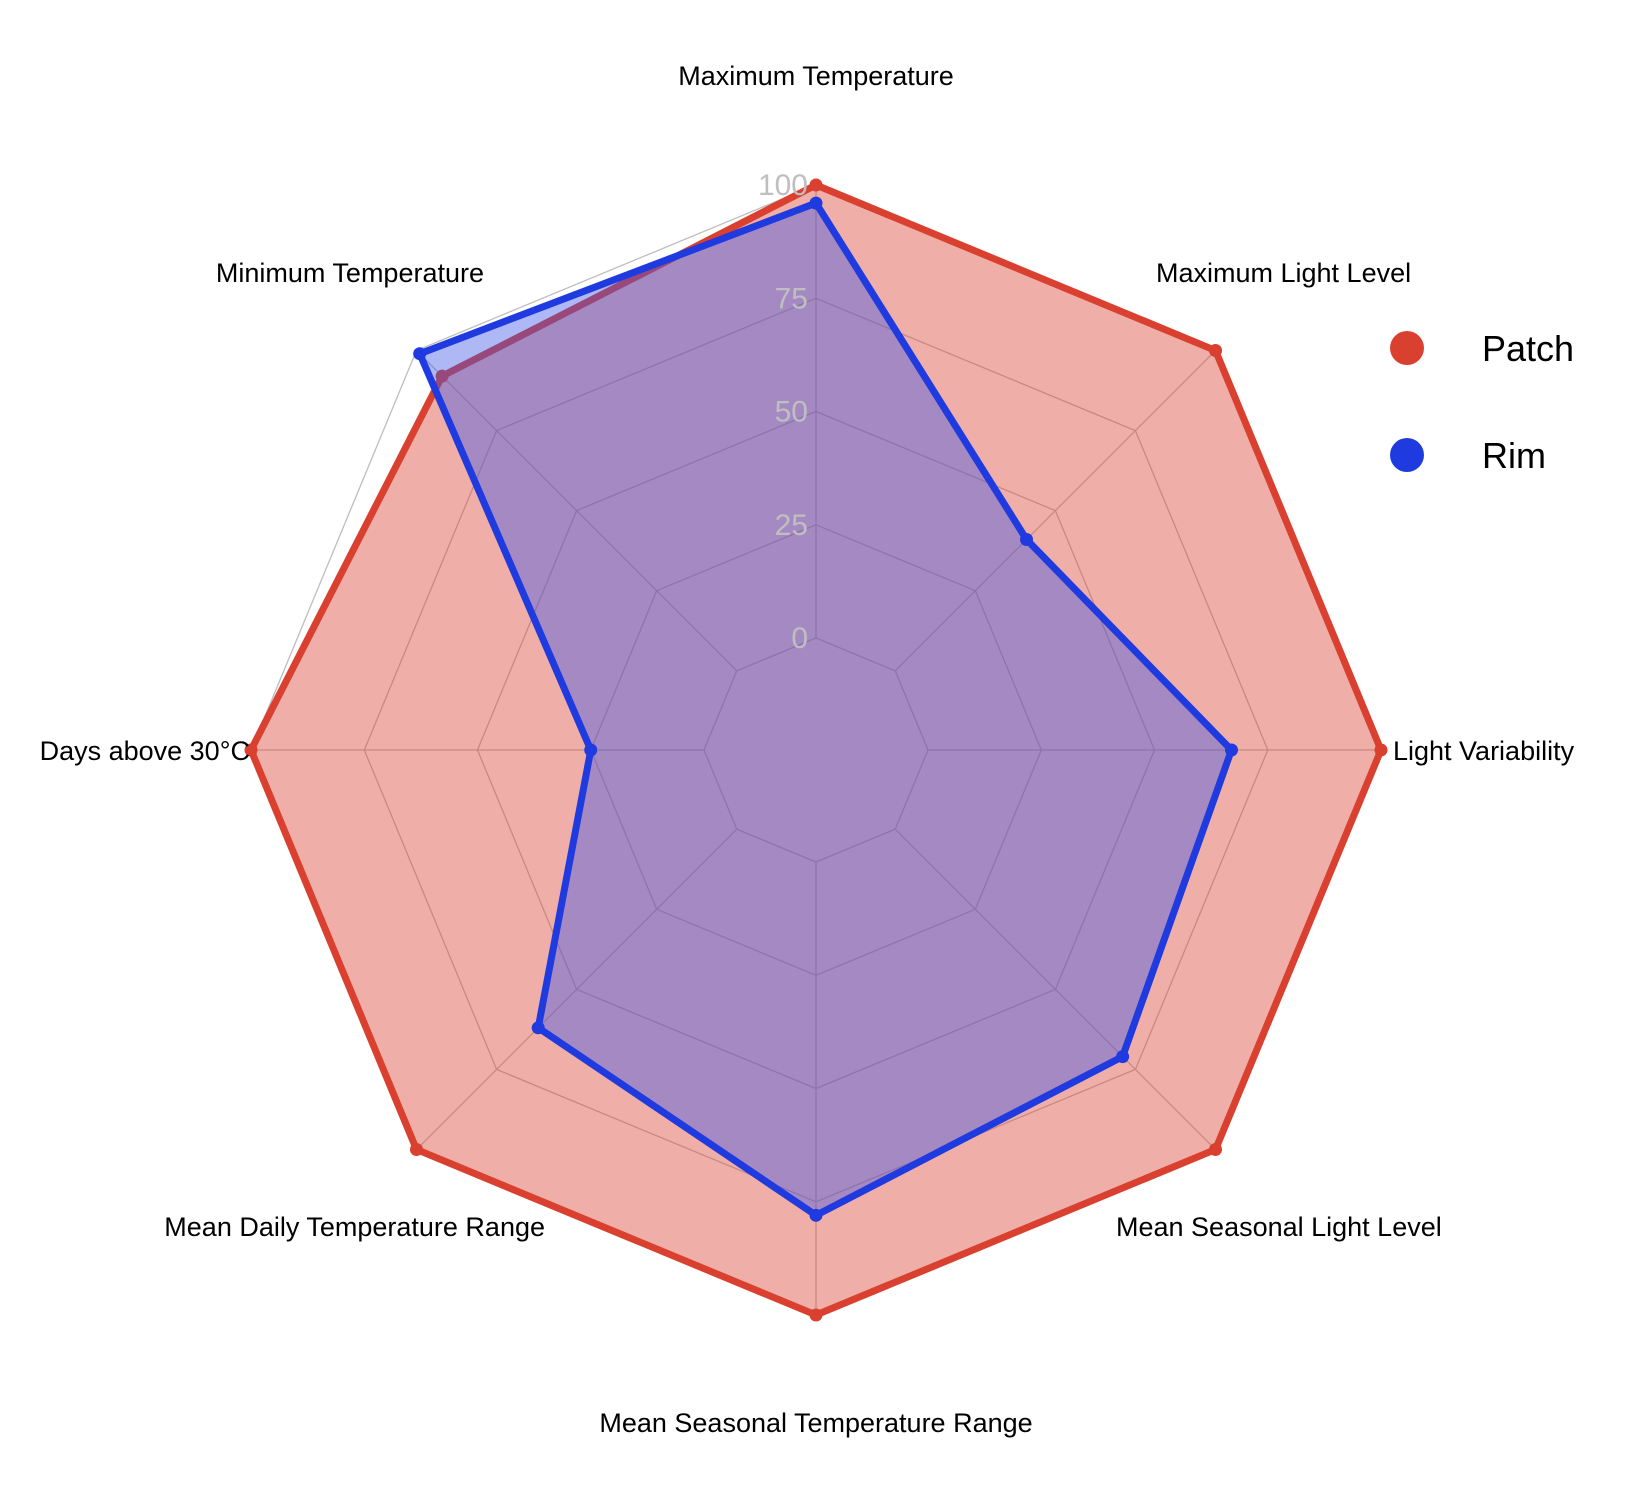  Describe the element at coordinates (145, 751) in the screenshot. I see `axis-label: Days above 30°C` at that location.